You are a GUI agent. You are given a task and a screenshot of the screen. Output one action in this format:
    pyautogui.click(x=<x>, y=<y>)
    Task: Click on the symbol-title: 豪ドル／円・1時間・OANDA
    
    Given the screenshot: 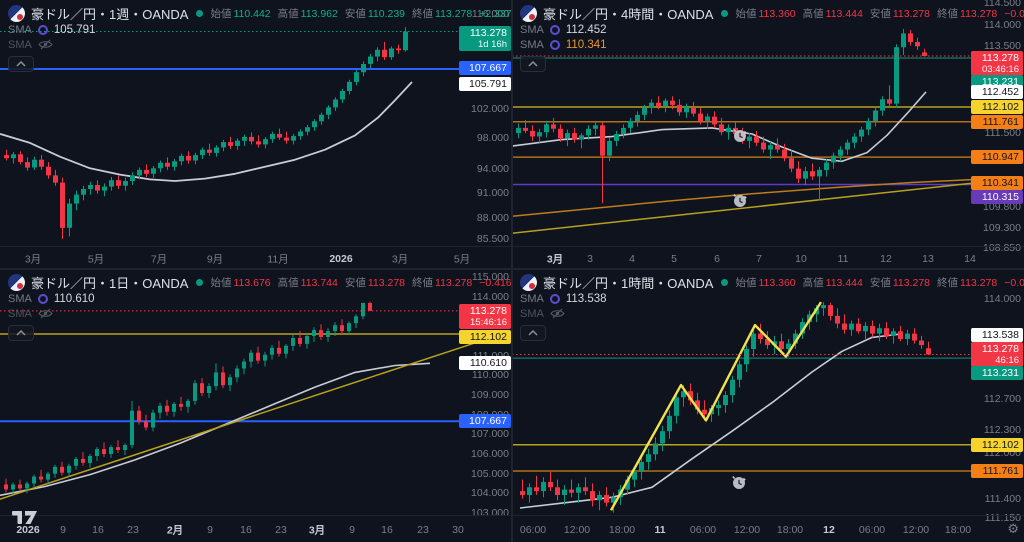 What is the action you would take?
    pyautogui.click(x=628, y=283)
    